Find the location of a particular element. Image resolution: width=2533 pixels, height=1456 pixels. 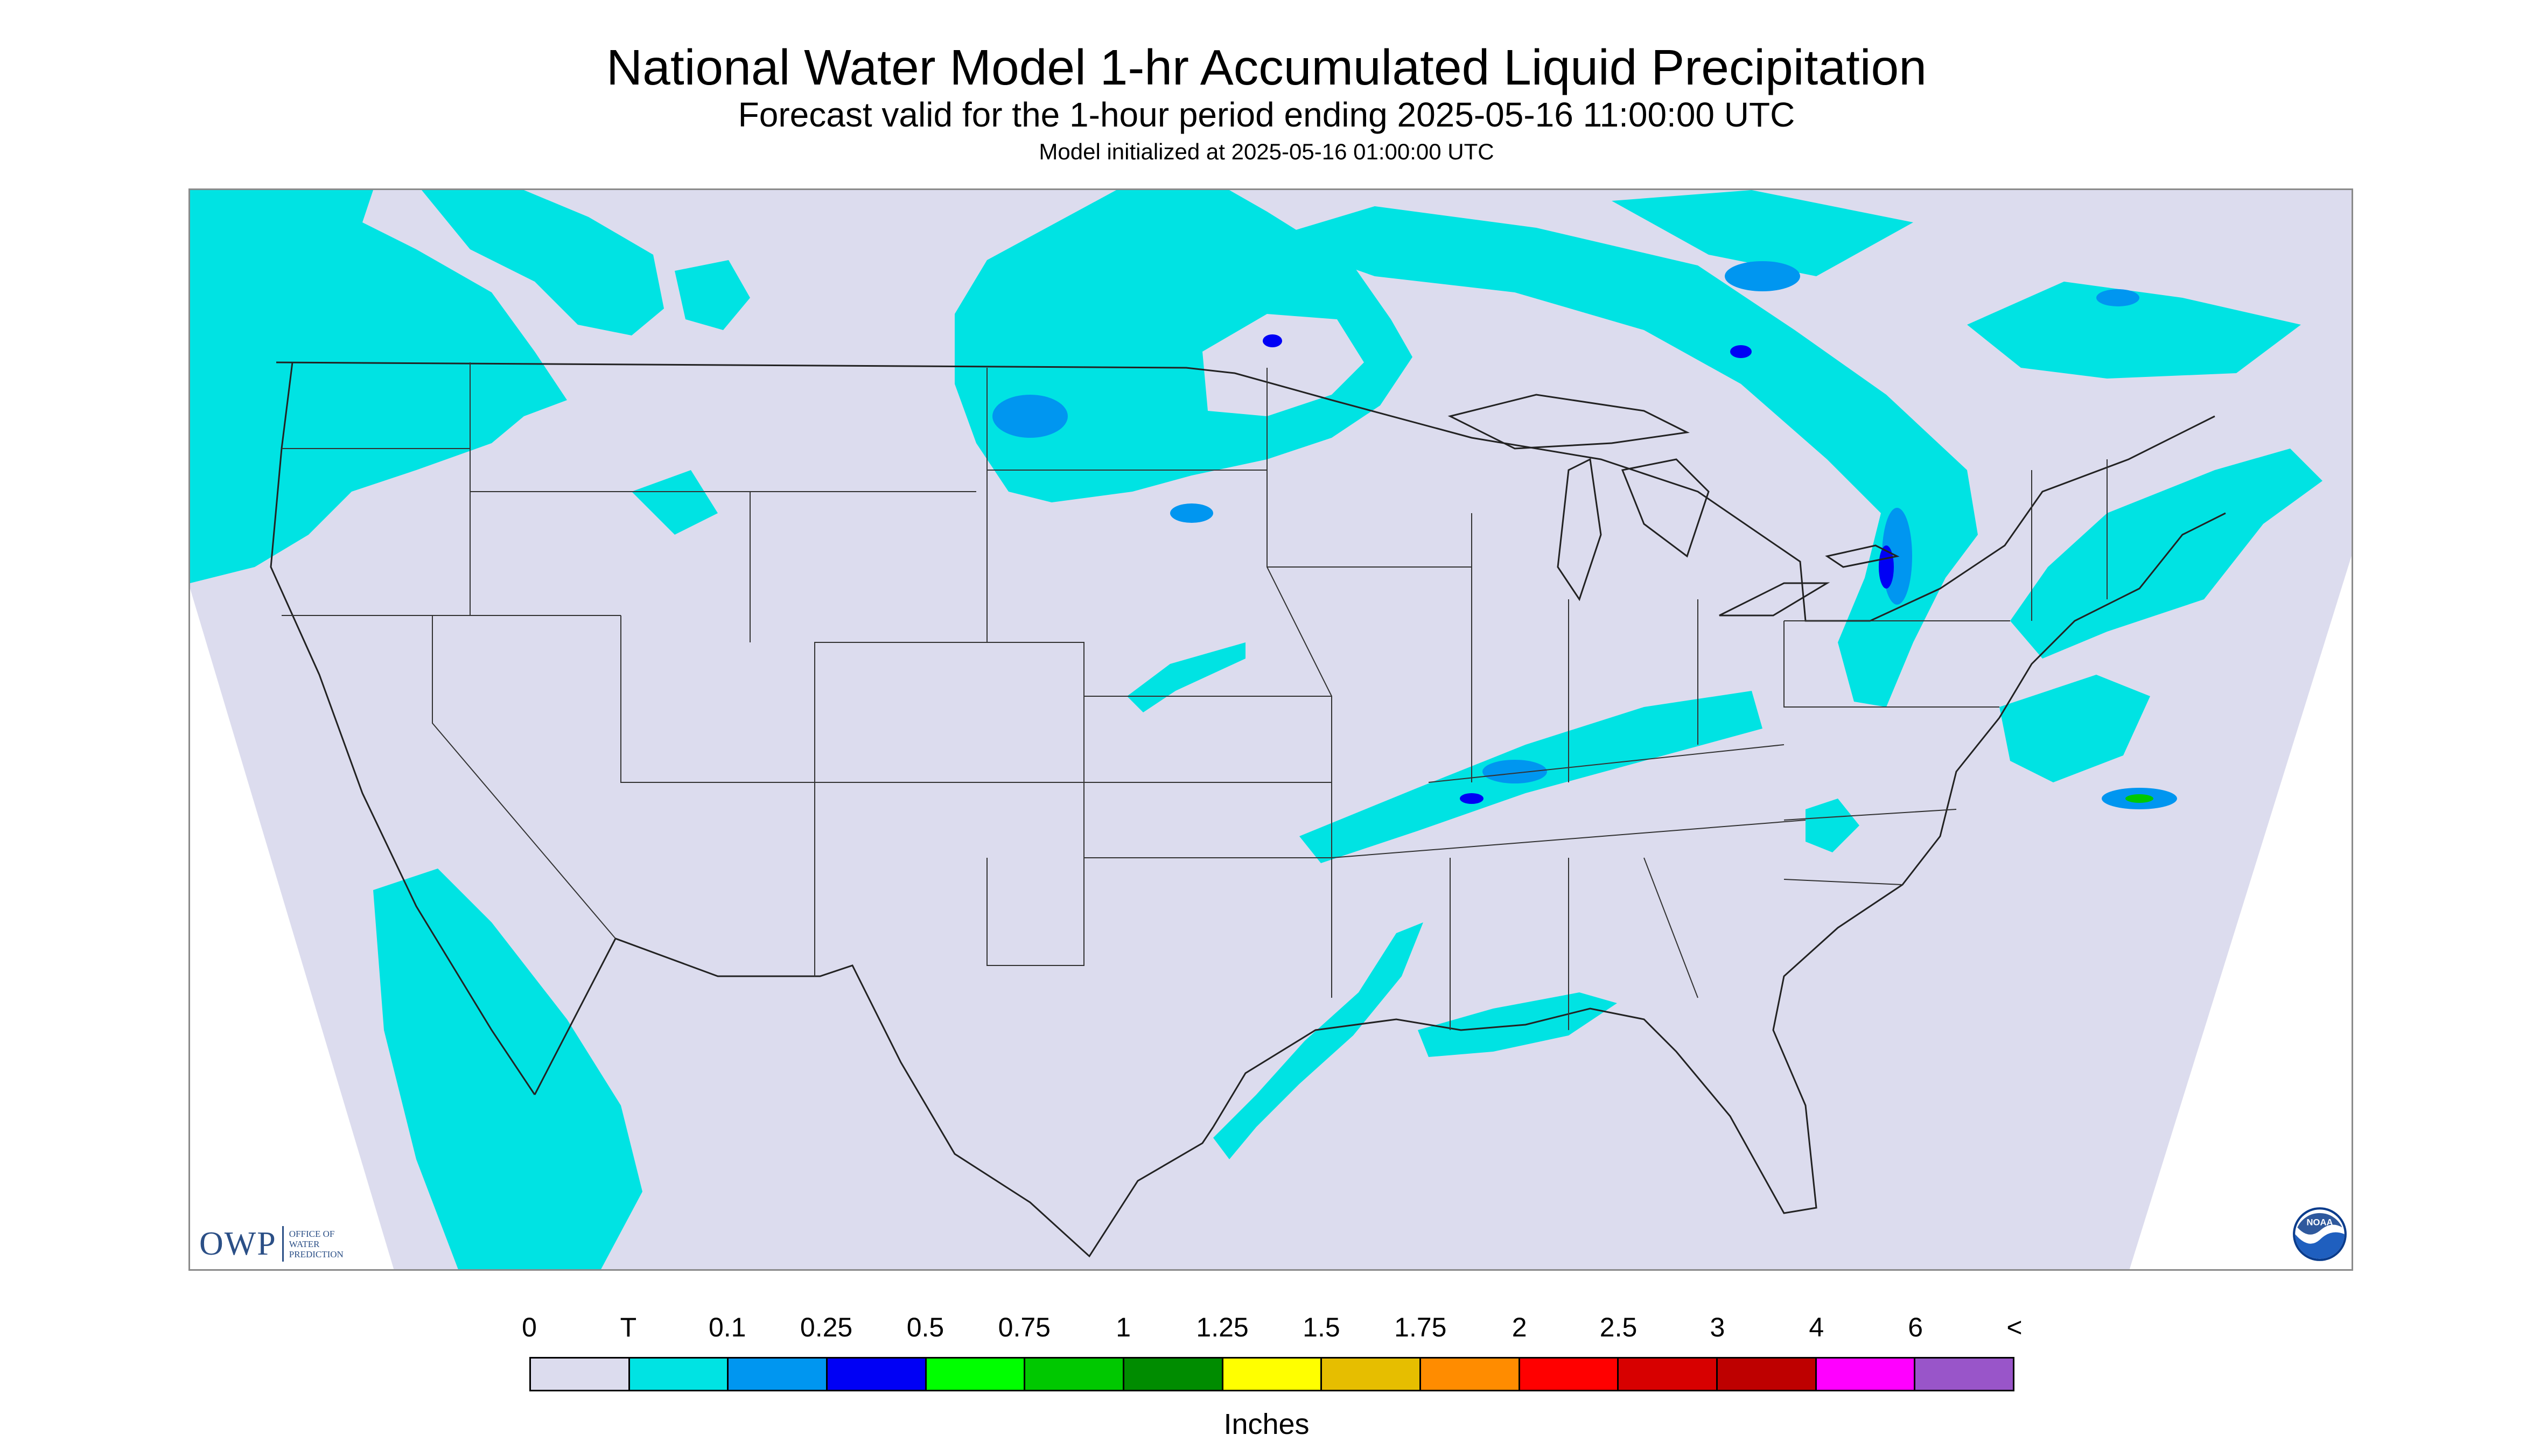

owp-logo-mark: OWP is located at coordinates (238, 1243).